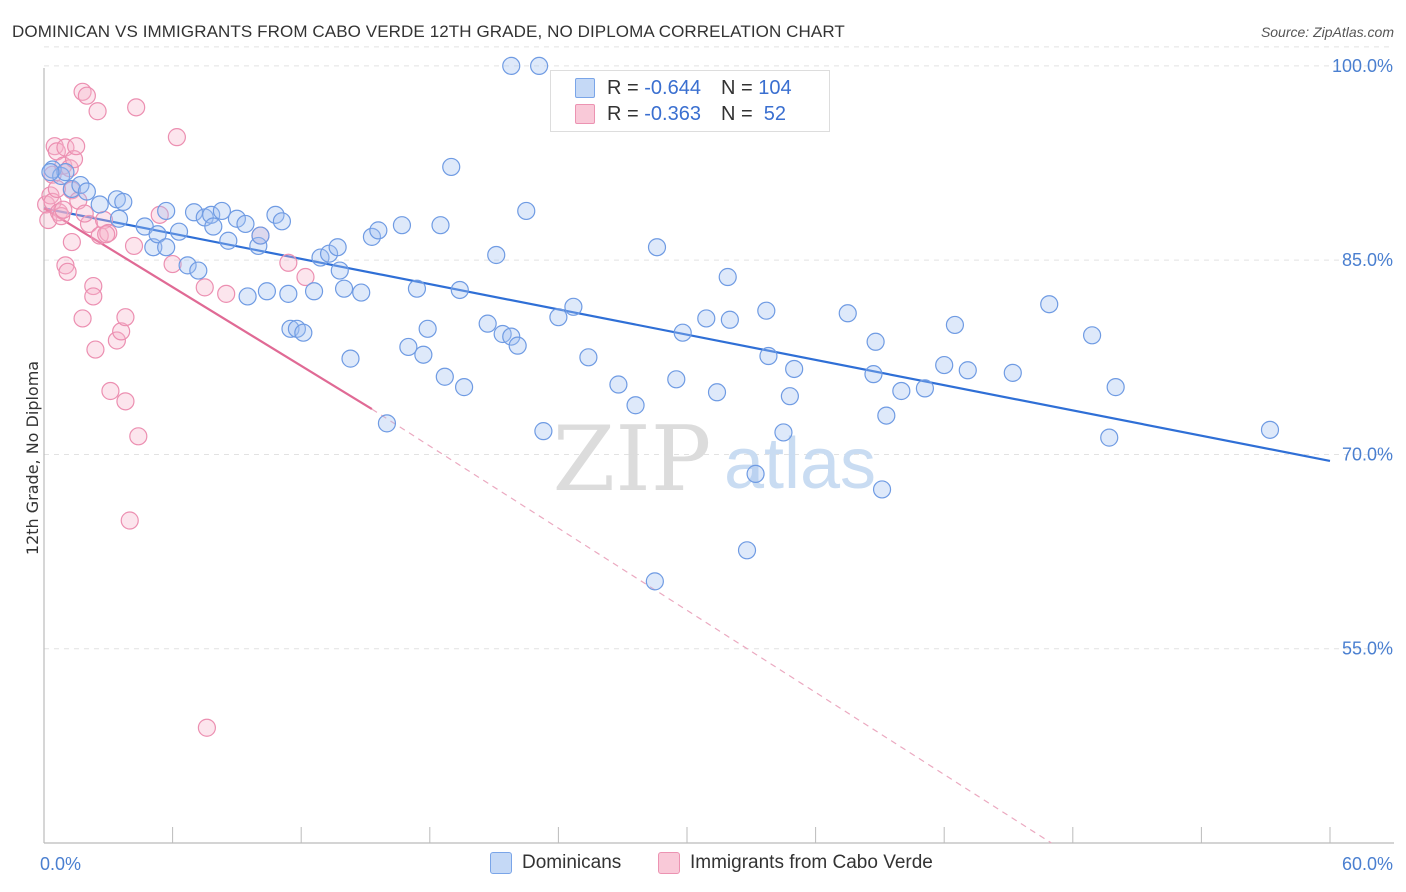 This screenshot has height=892, width=1406. What do you see at coordinates (1327, 32) in the screenshot?
I see `source-label: Source: ZipAtlas.com` at bounding box center [1327, 32].